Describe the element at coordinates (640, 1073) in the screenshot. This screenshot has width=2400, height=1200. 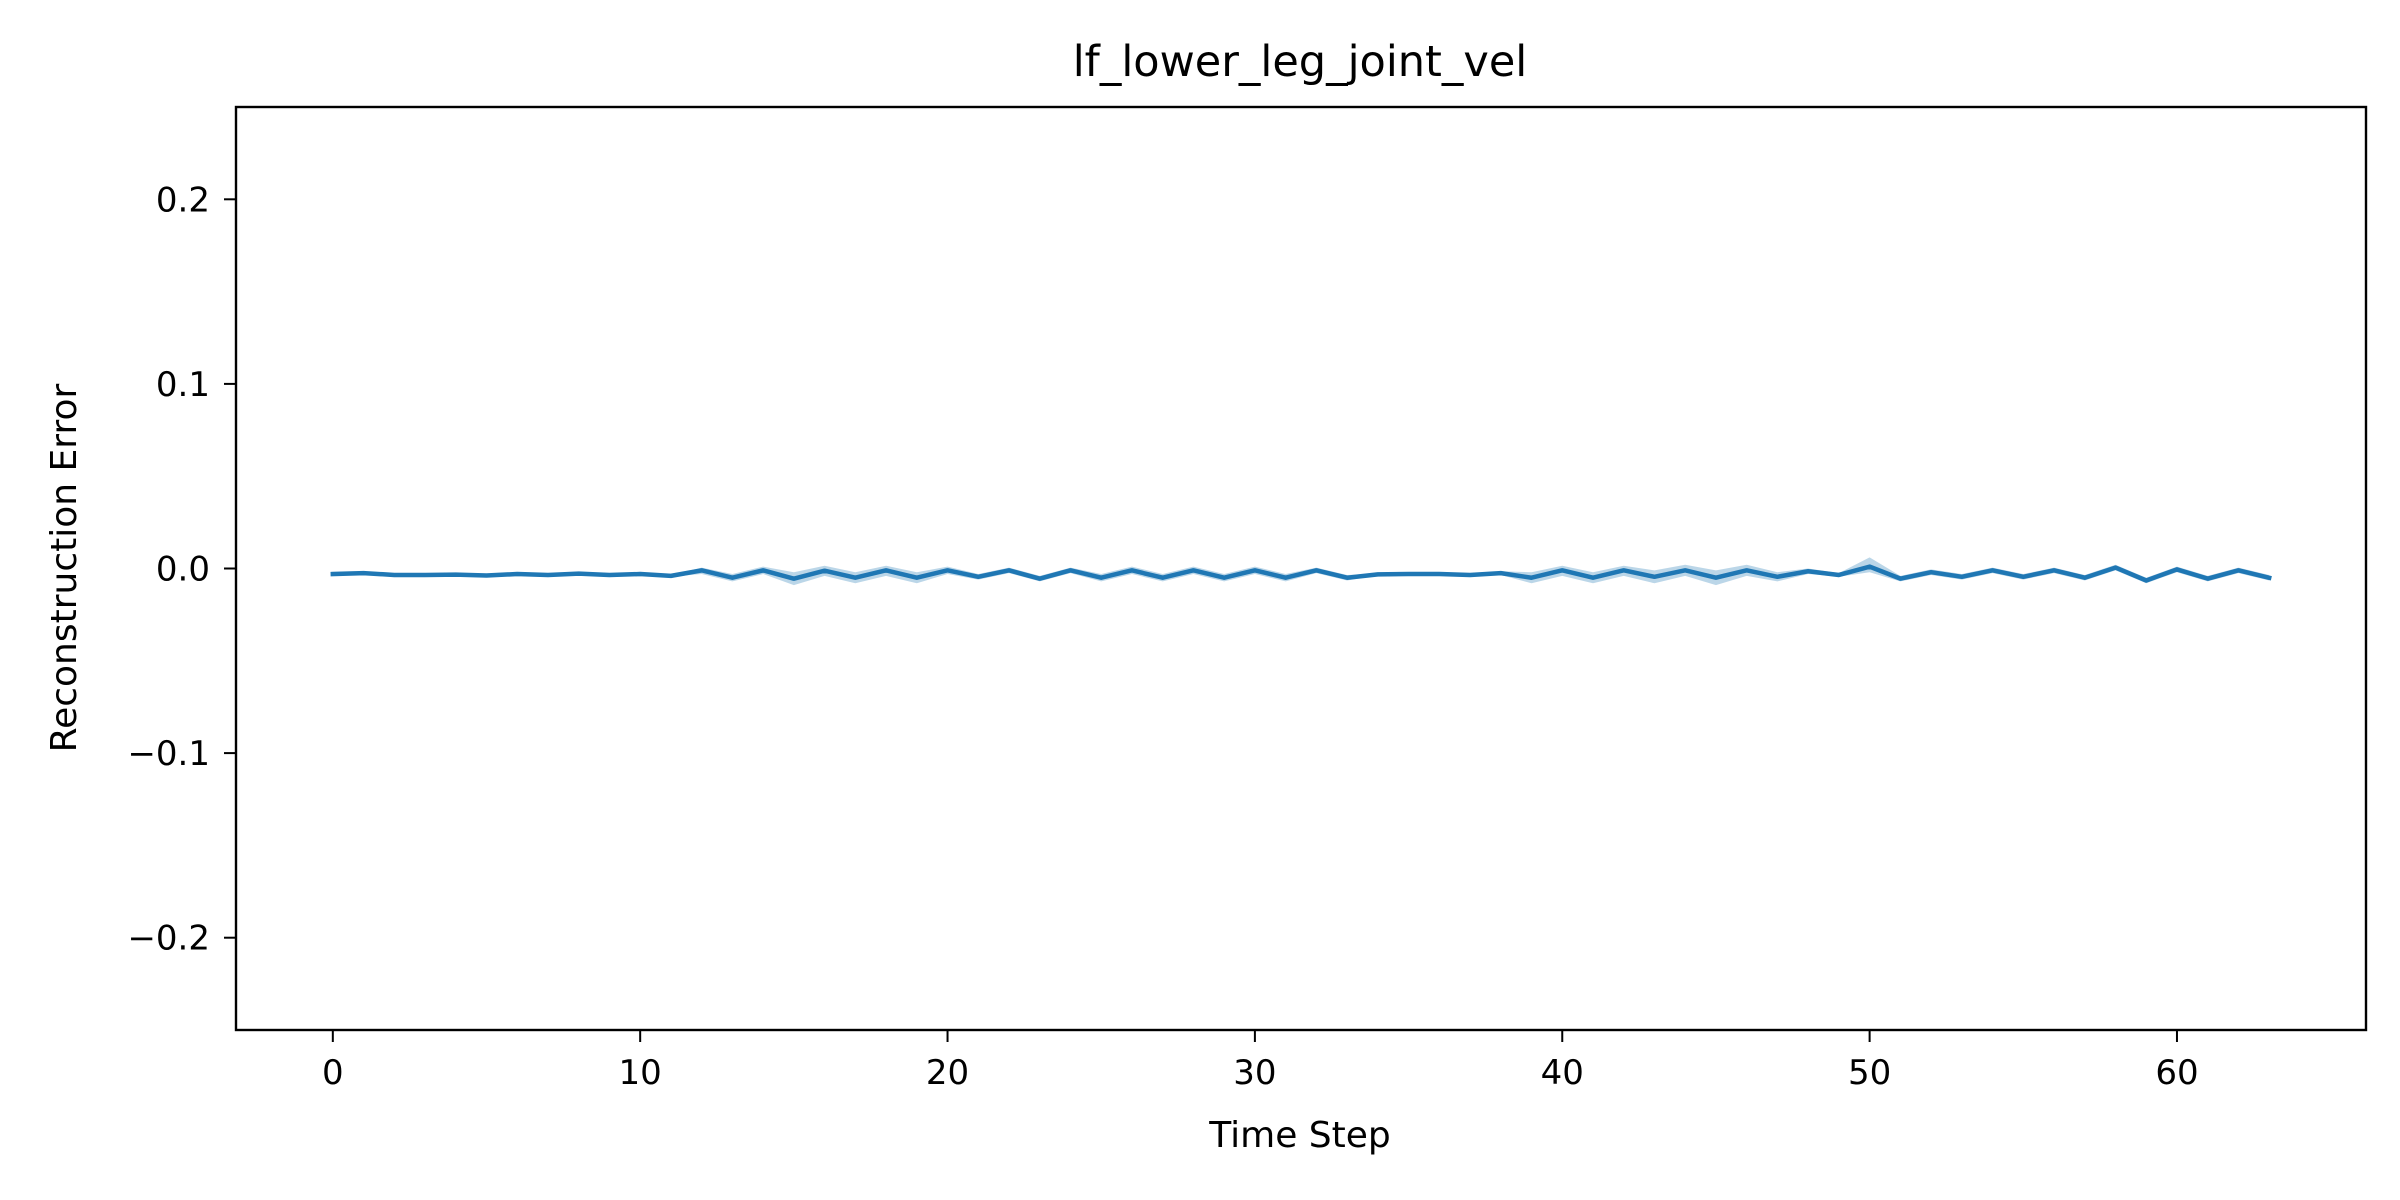
I see `x-tick-label: 10` at that location.